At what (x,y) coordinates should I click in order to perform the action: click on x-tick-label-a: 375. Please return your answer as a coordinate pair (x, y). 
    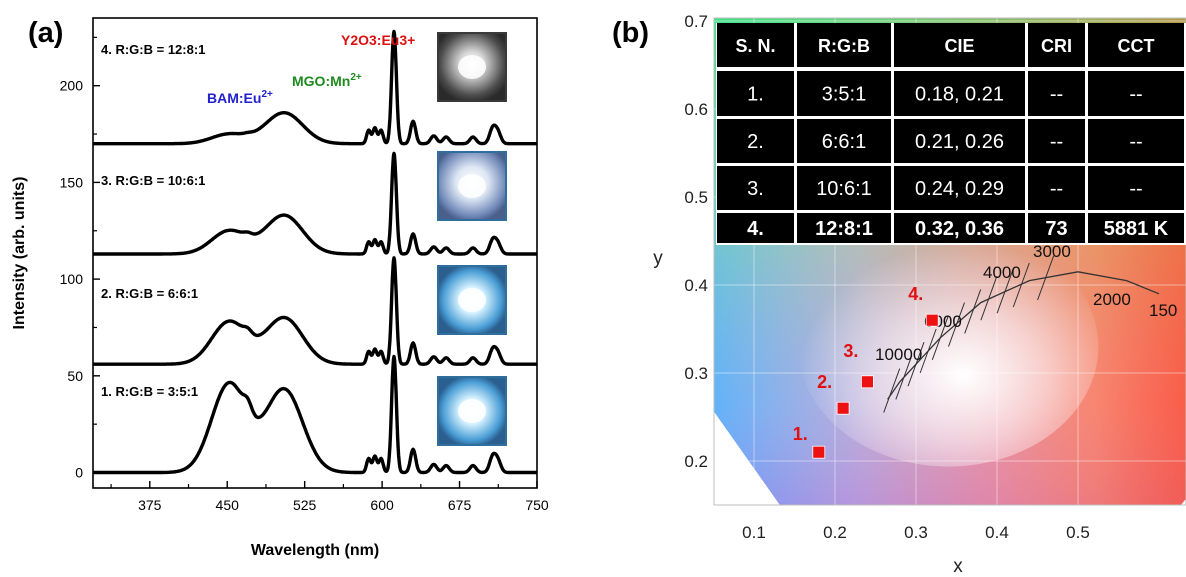
    Looking at the image, I should click on (150, 505).